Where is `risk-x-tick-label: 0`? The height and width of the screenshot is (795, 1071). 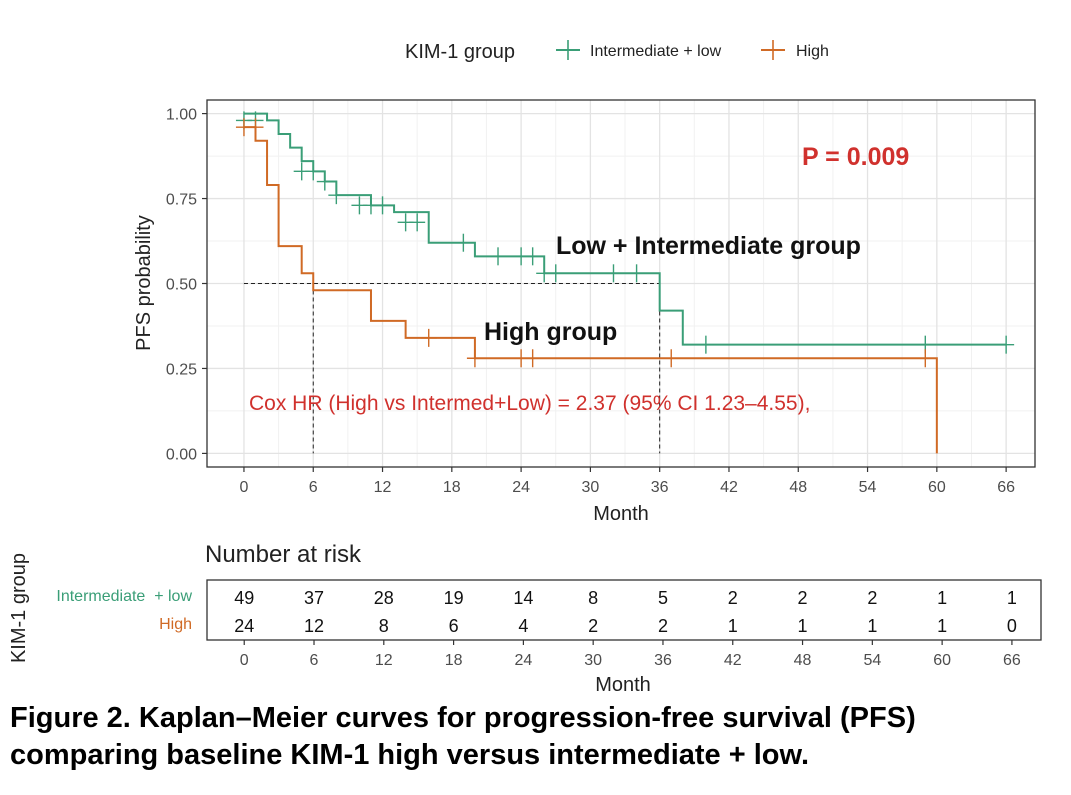 risk-x-tick-label: 0 is located at coordinates (244, 660).